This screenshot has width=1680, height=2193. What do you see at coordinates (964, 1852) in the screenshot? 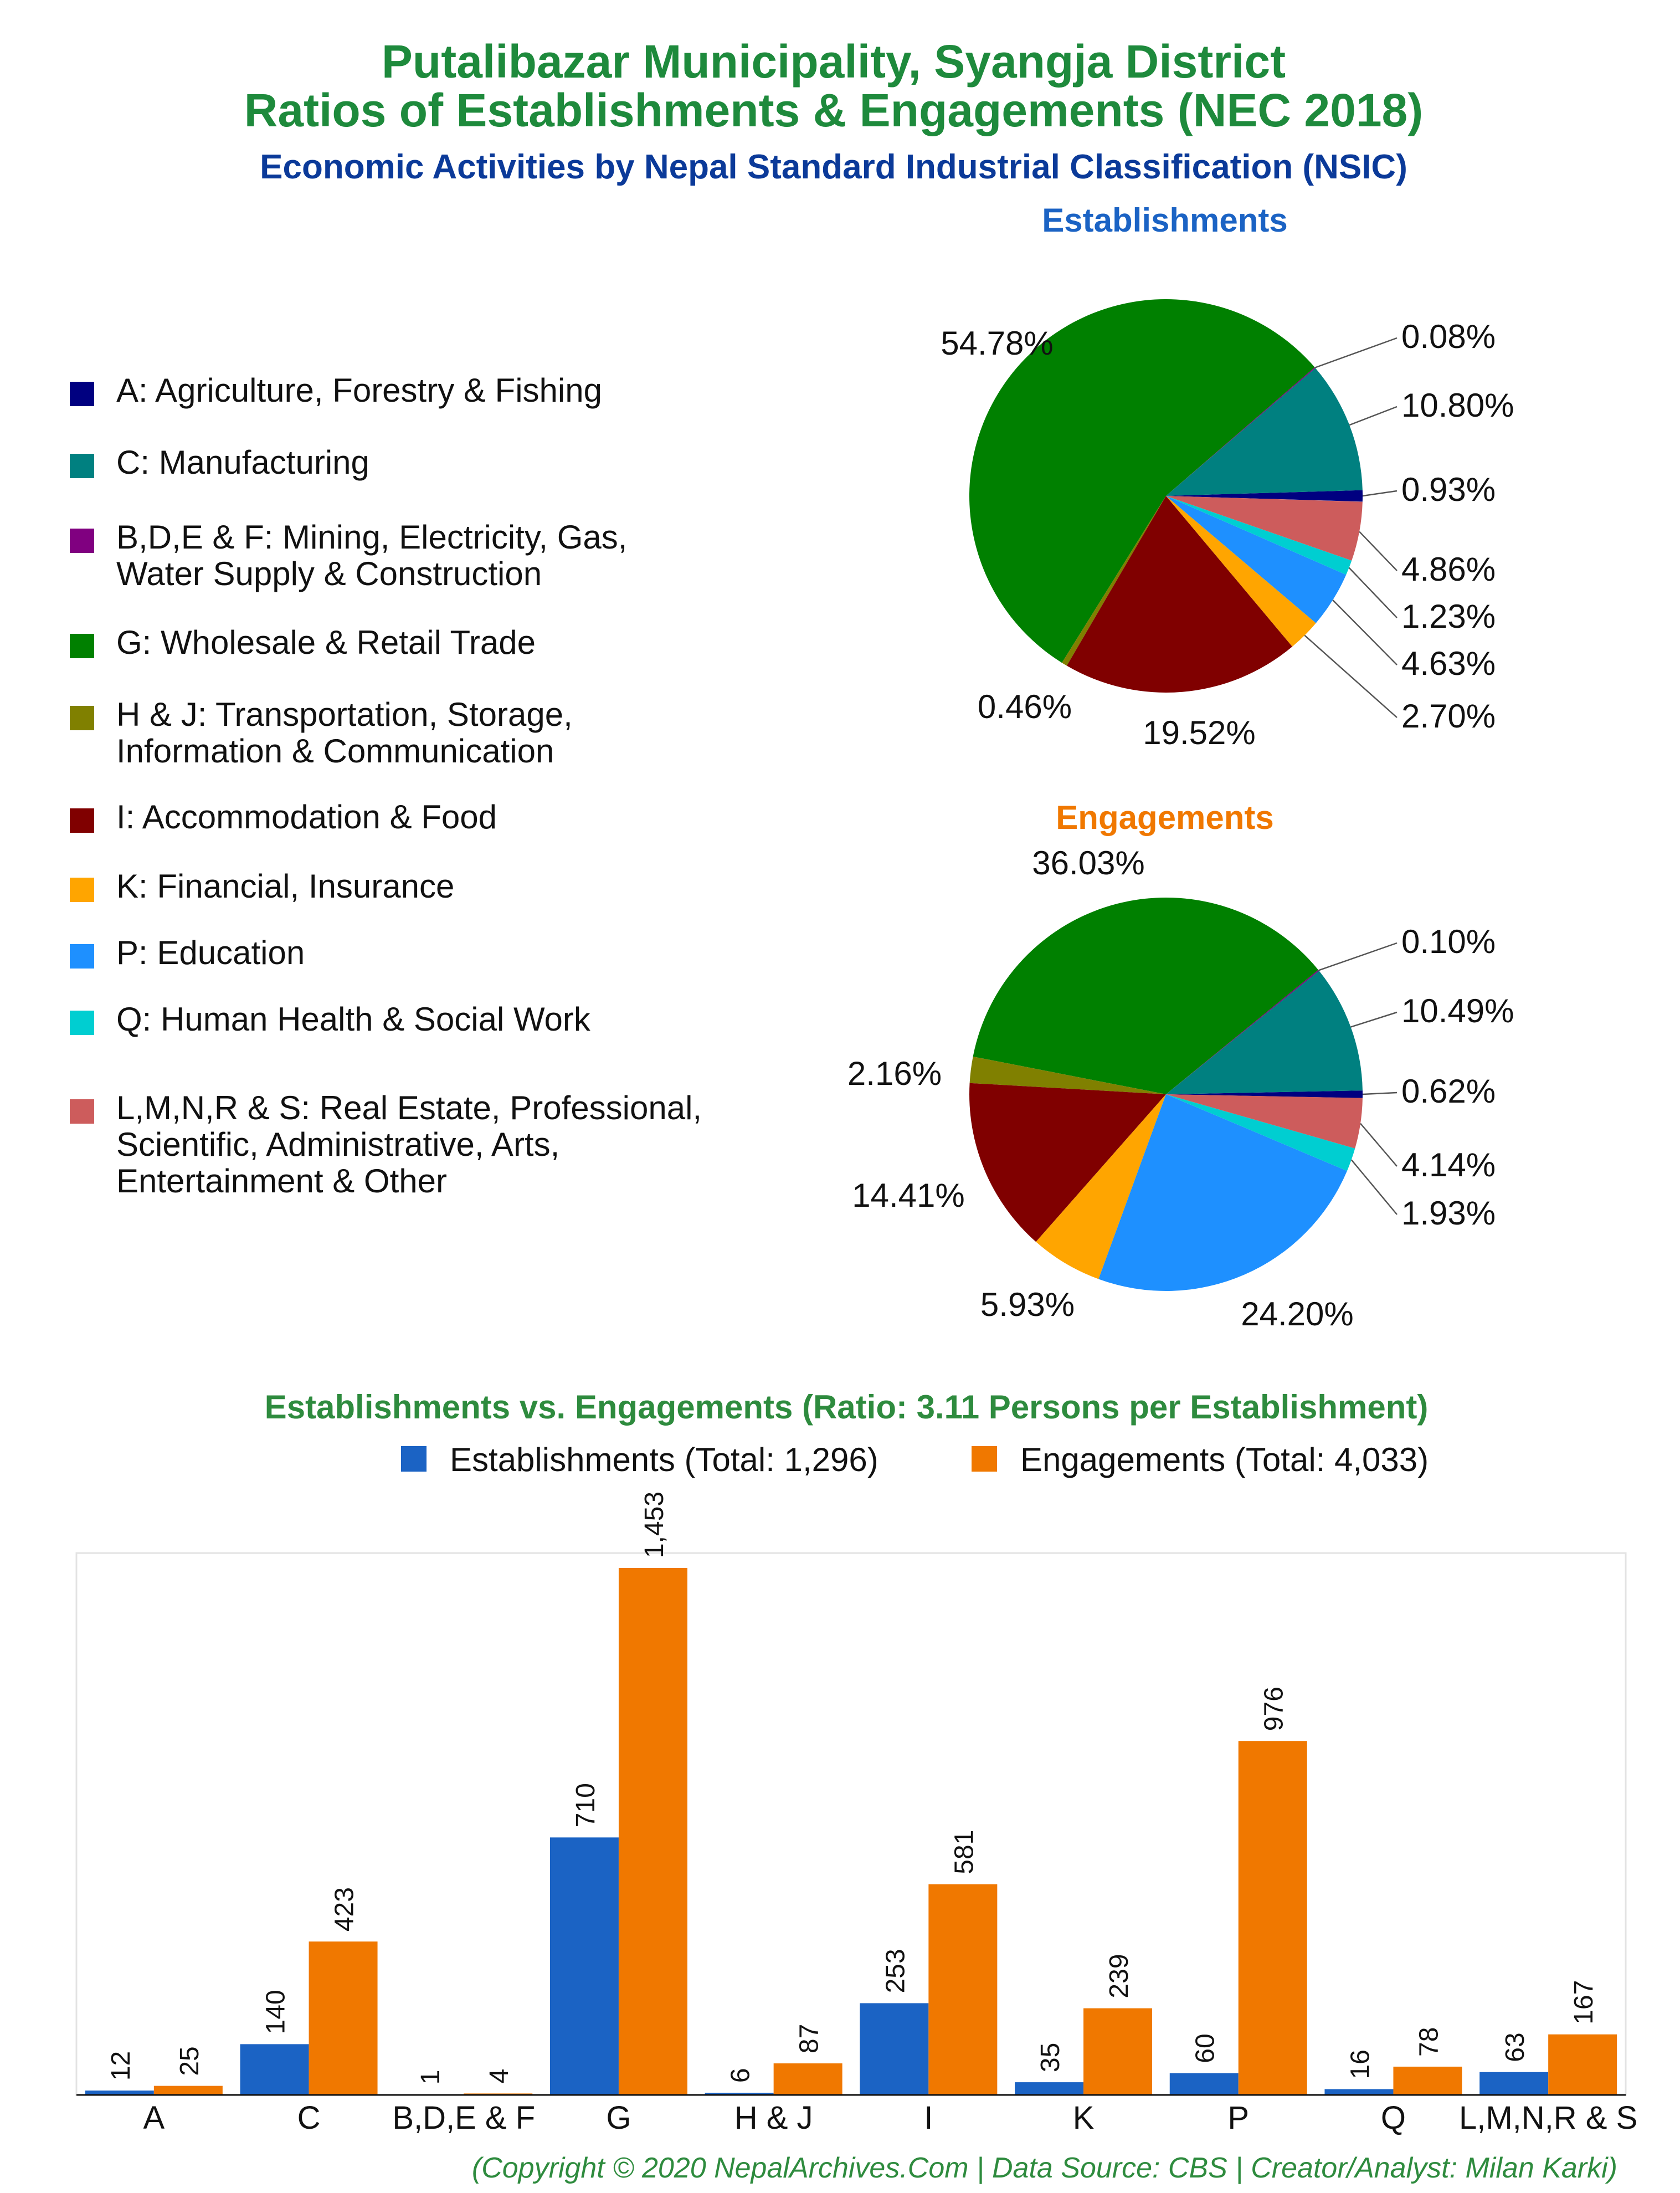
I see `bar-value-label: 581` at bounding box center [964, 1852].